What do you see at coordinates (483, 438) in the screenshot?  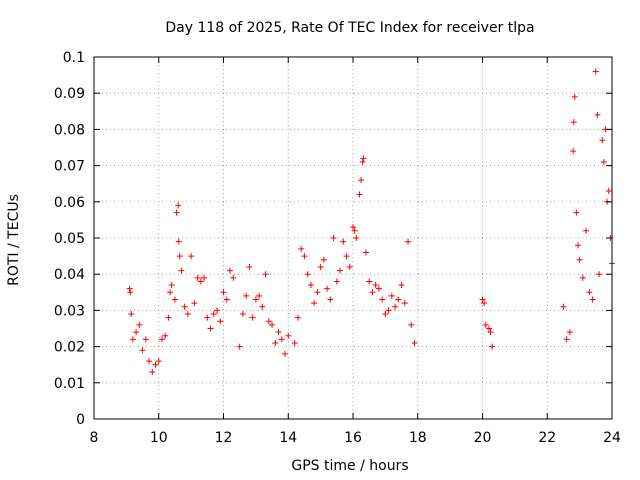 I see `x-tick-label: 20` at bounding box center [483, 438].